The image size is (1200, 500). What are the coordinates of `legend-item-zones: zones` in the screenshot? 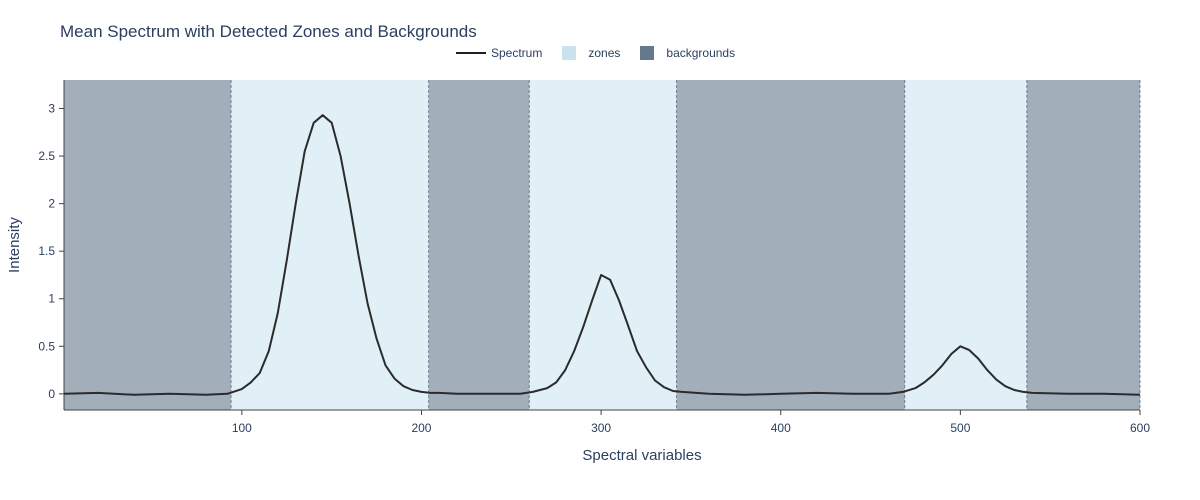 It's located at (590, 53).